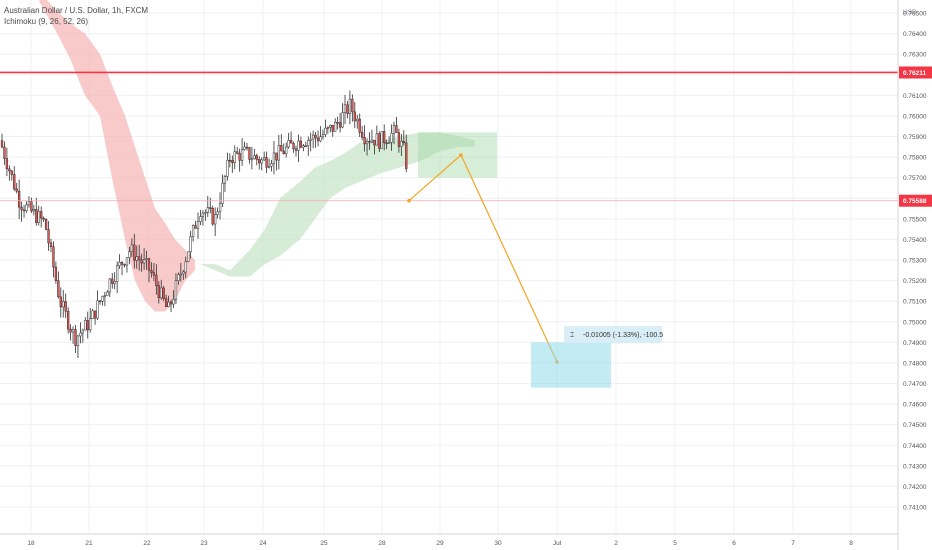 Image resolution: width=932 pixels, height=550 pixels. Describe the element at coordinates (457, 155) in the screenshot. I see `range-box` at that location.